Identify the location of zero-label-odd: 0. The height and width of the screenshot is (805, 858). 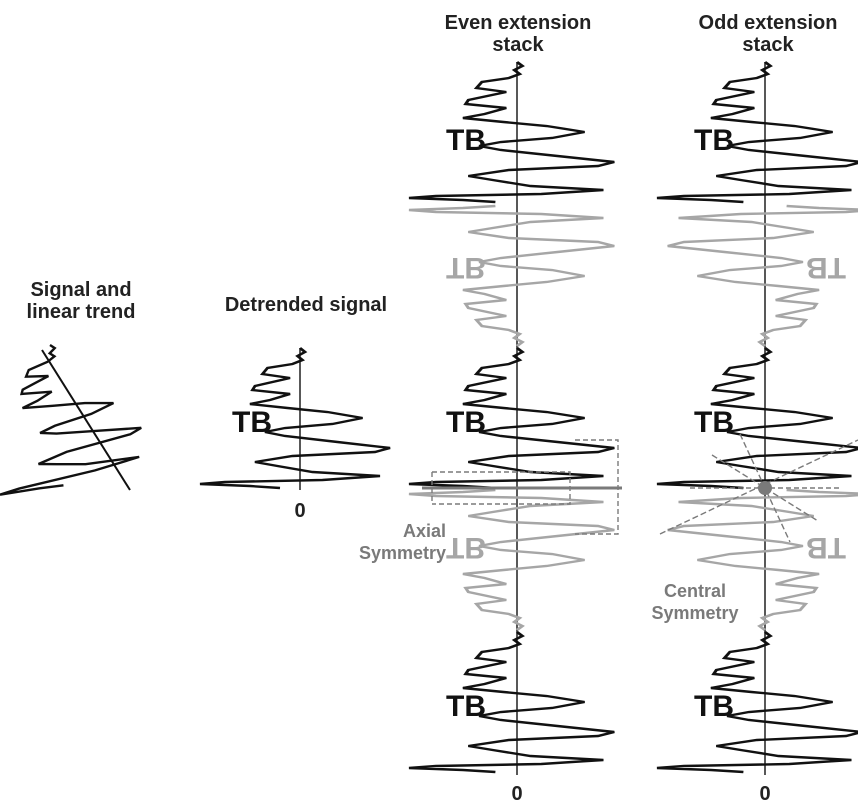
(765, 794).